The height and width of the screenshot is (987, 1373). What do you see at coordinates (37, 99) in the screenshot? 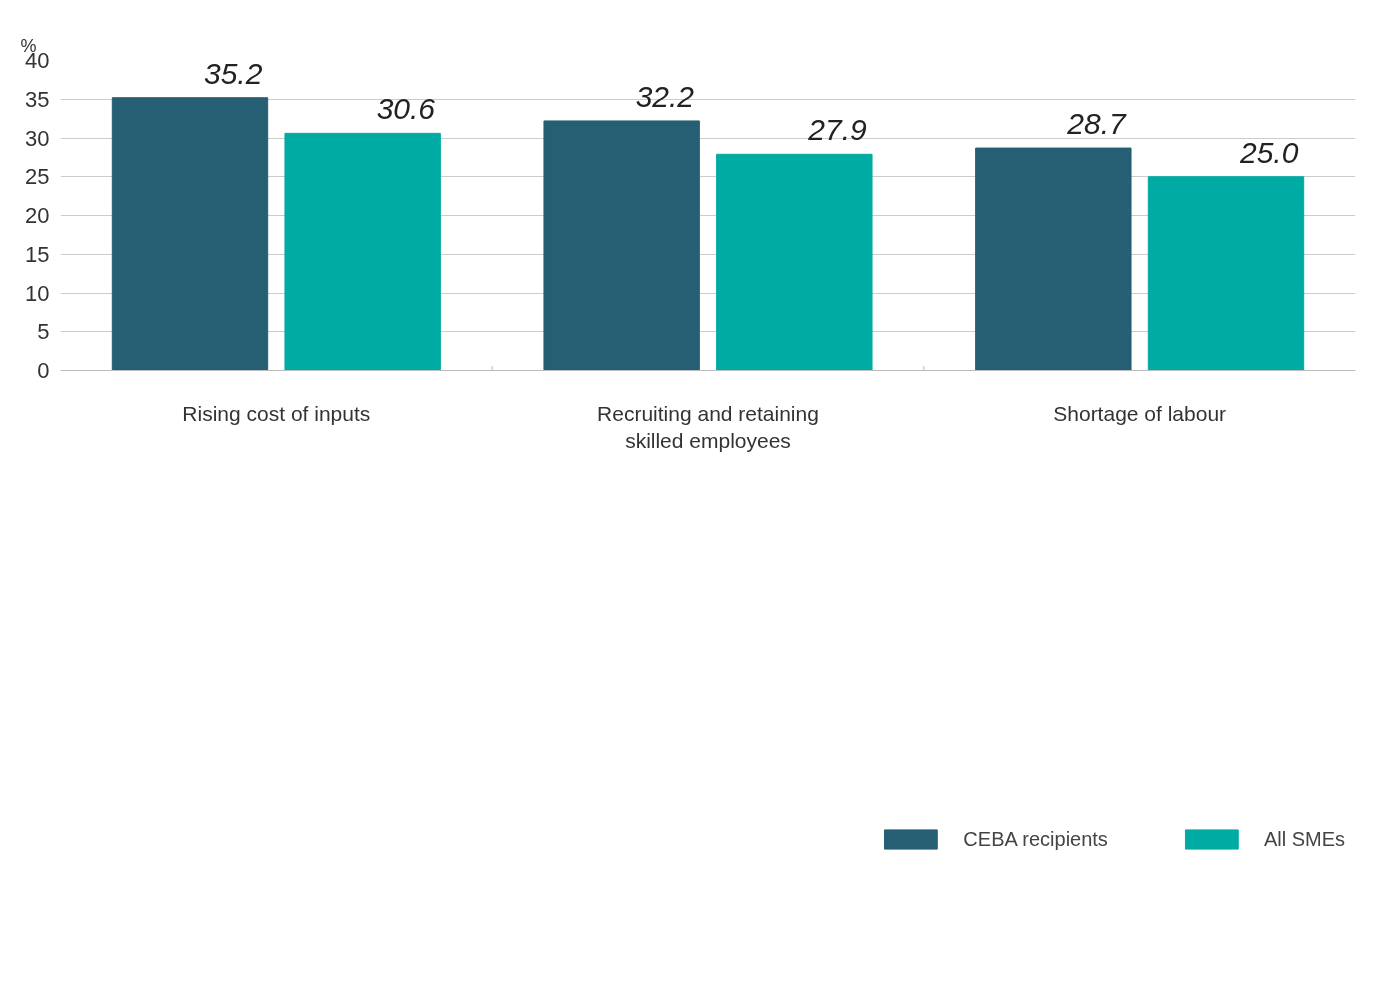
I see `y-tick-label: 35` at bounding box center [37, 99].